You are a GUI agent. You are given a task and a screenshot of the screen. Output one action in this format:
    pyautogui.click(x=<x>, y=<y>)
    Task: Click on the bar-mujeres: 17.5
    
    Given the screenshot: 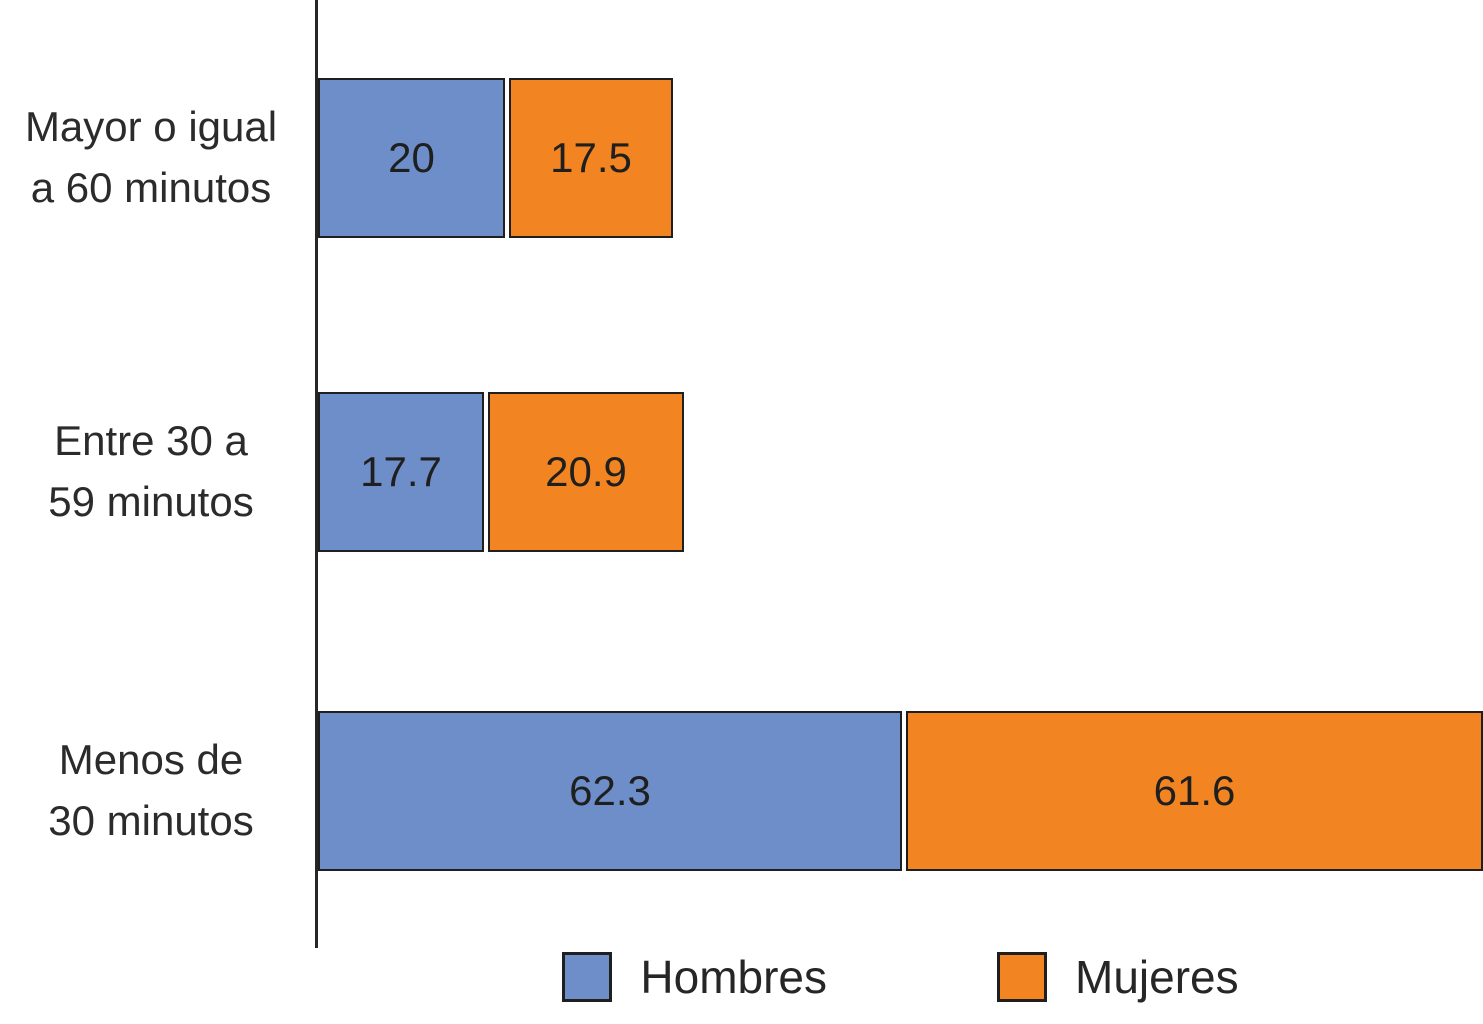 What is the action you would take?
    pyautogui.click(x=591, y=158)
    